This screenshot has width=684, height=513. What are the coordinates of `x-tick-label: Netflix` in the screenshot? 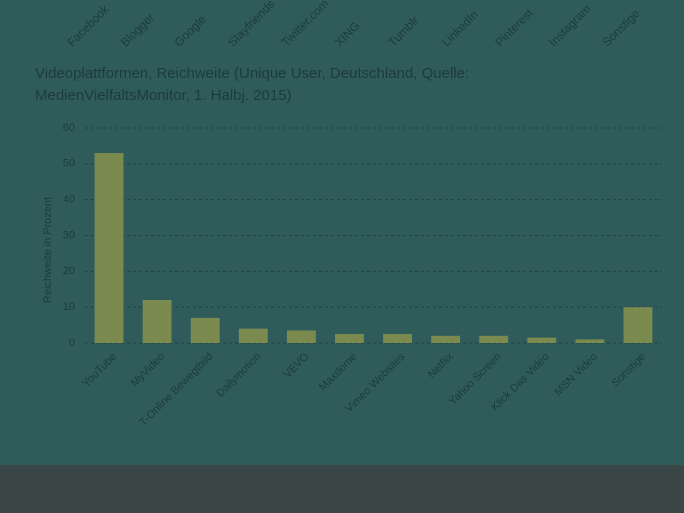 It's located at (441, 365).